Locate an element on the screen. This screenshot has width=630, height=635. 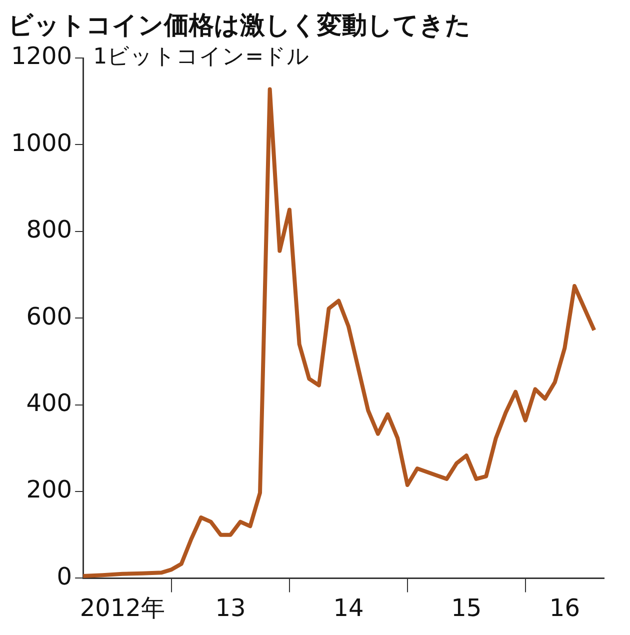
y-tick-label: 1200 is located at coordinates (41, 56).